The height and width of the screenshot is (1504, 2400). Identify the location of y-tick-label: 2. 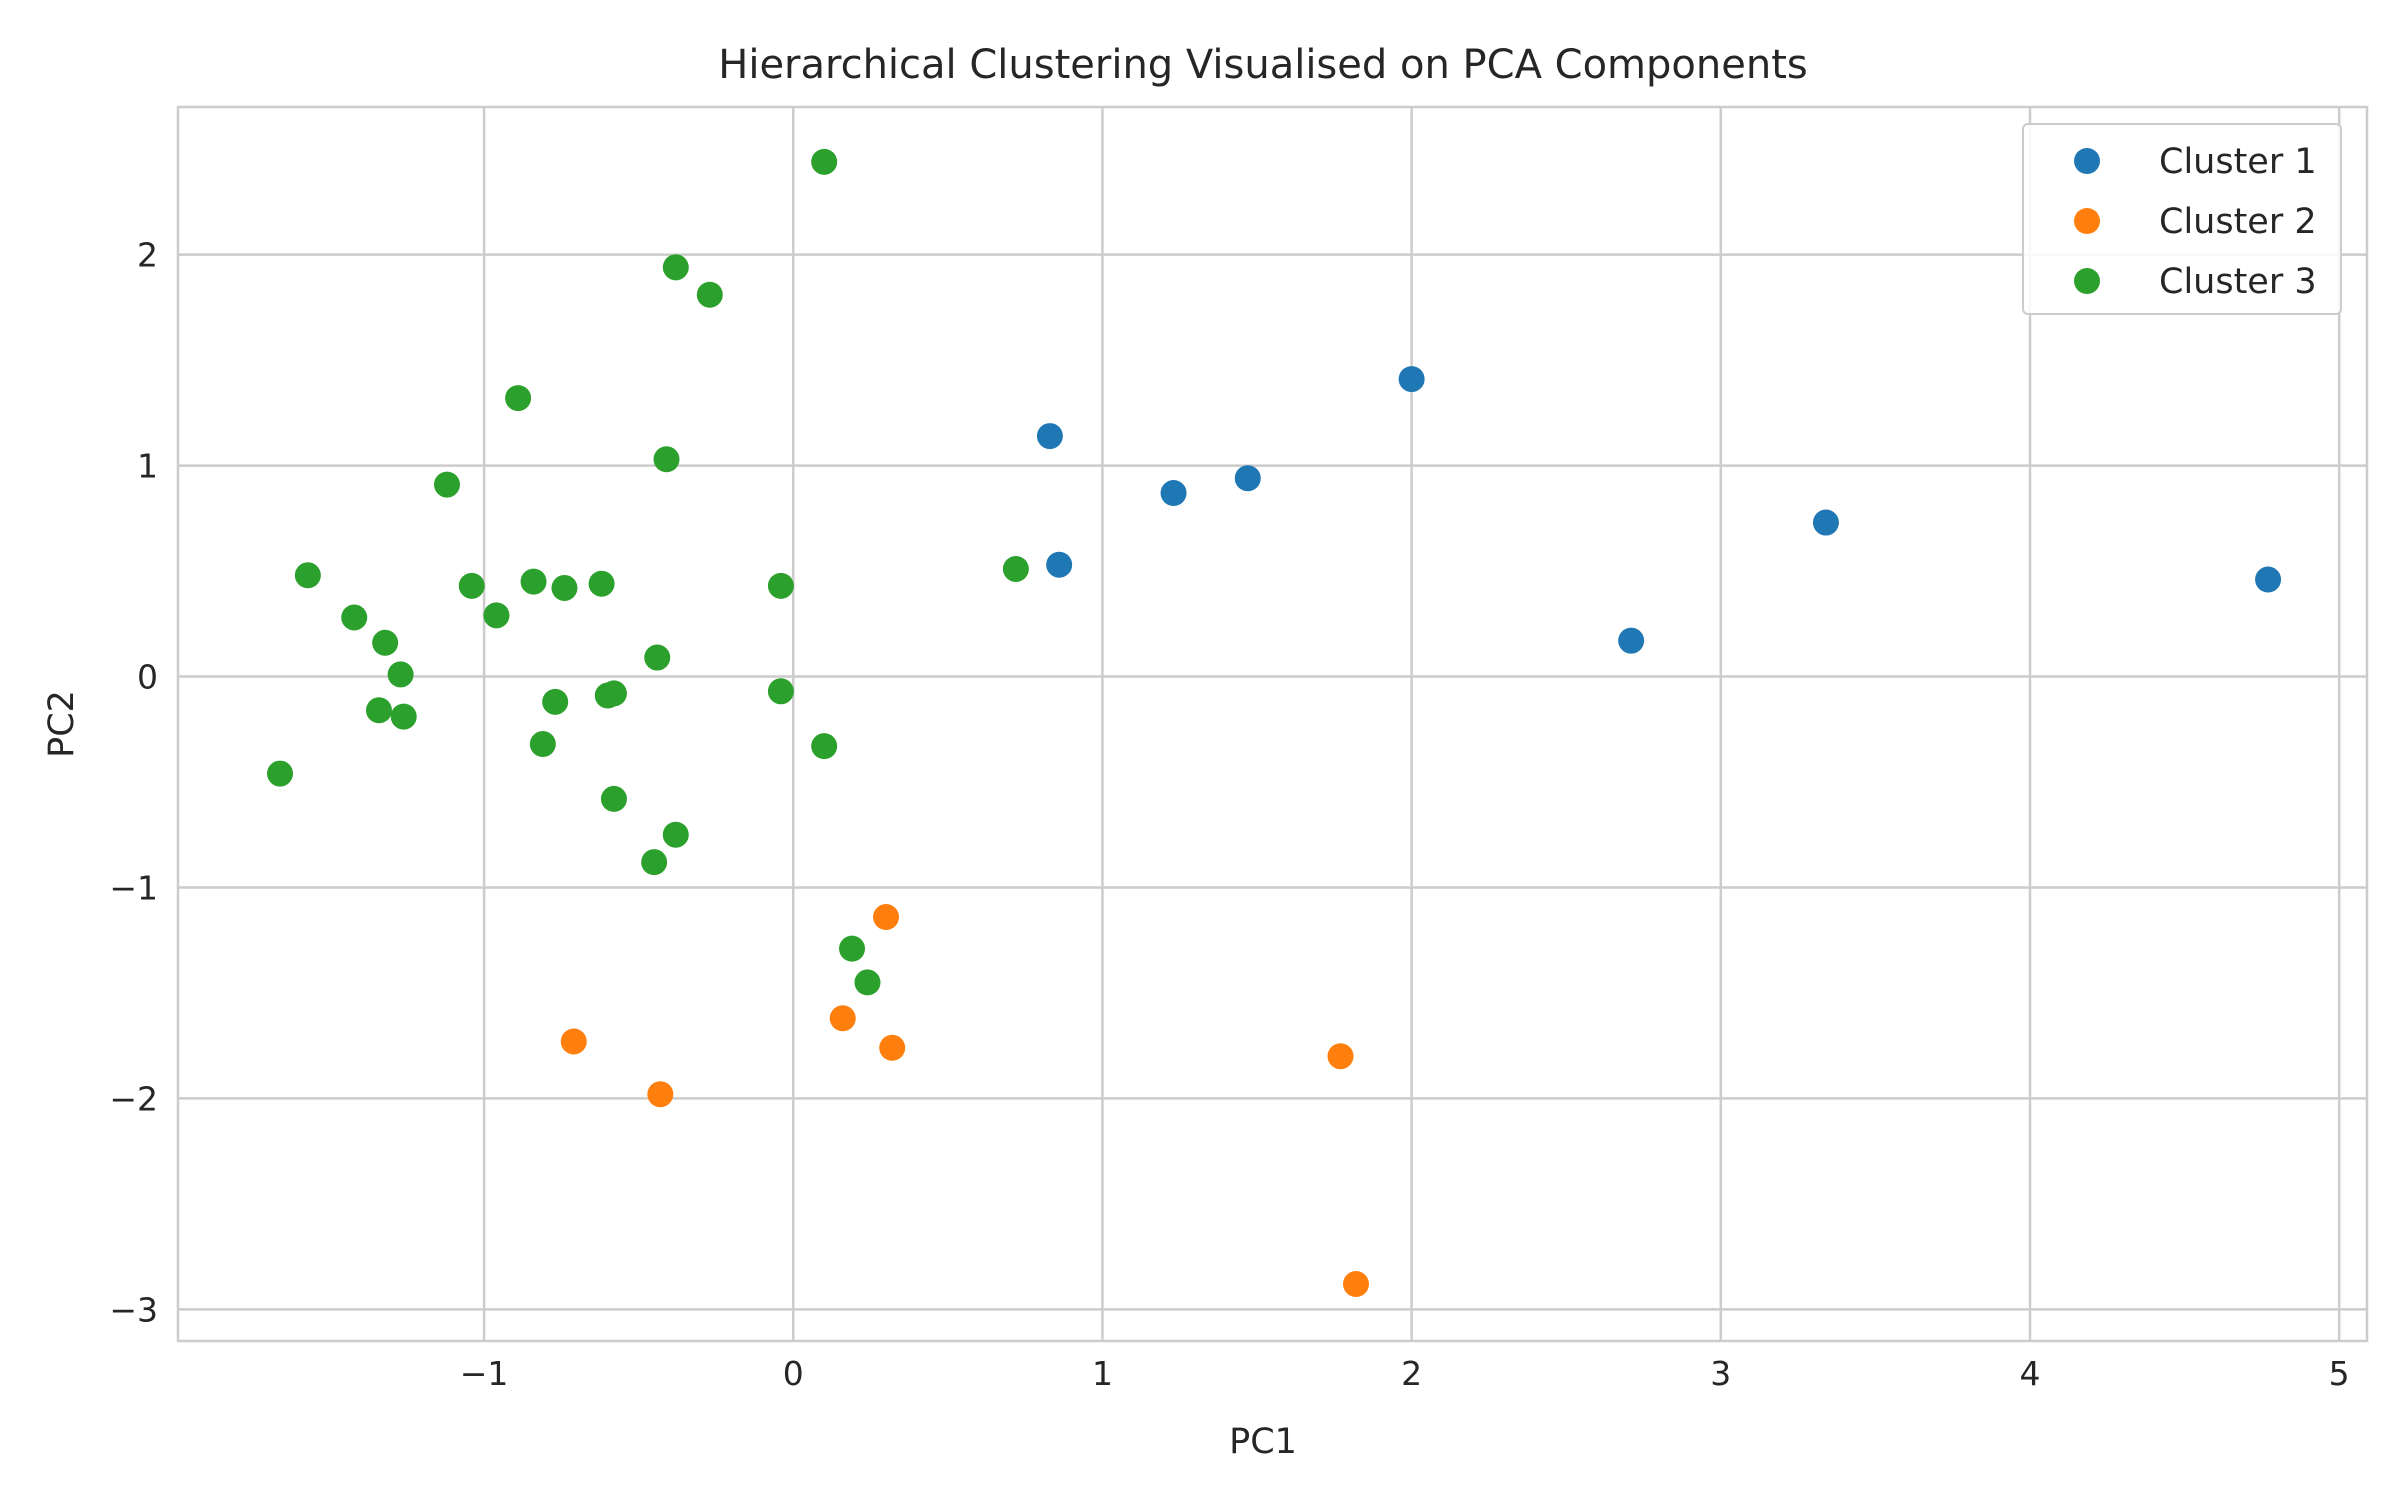
(147, 255).